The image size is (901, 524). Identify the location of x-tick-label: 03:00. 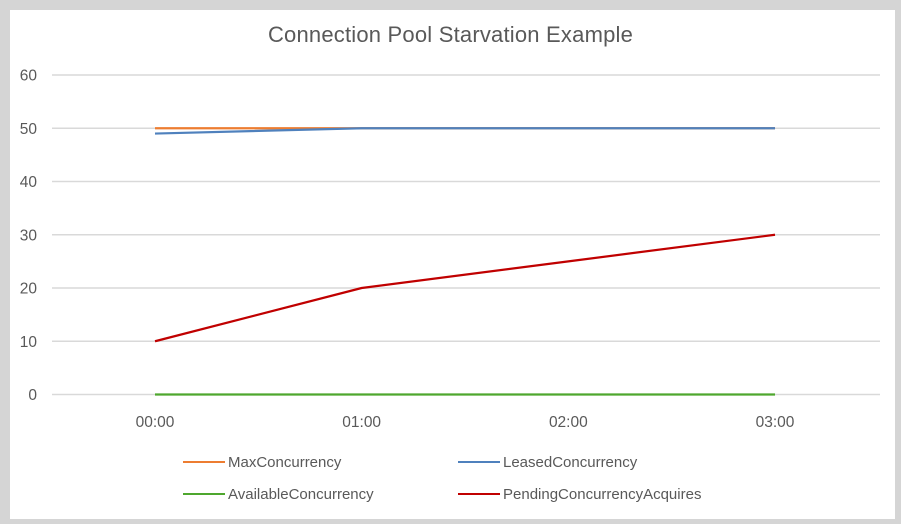
(775, 422).